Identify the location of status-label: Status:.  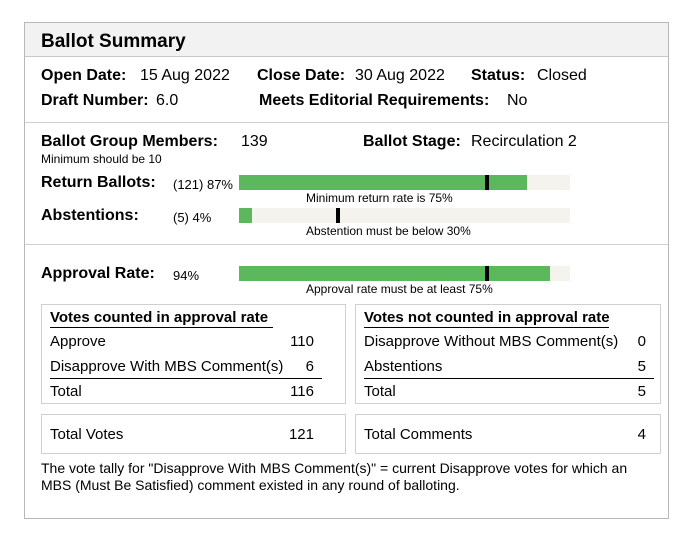
(498, 75).